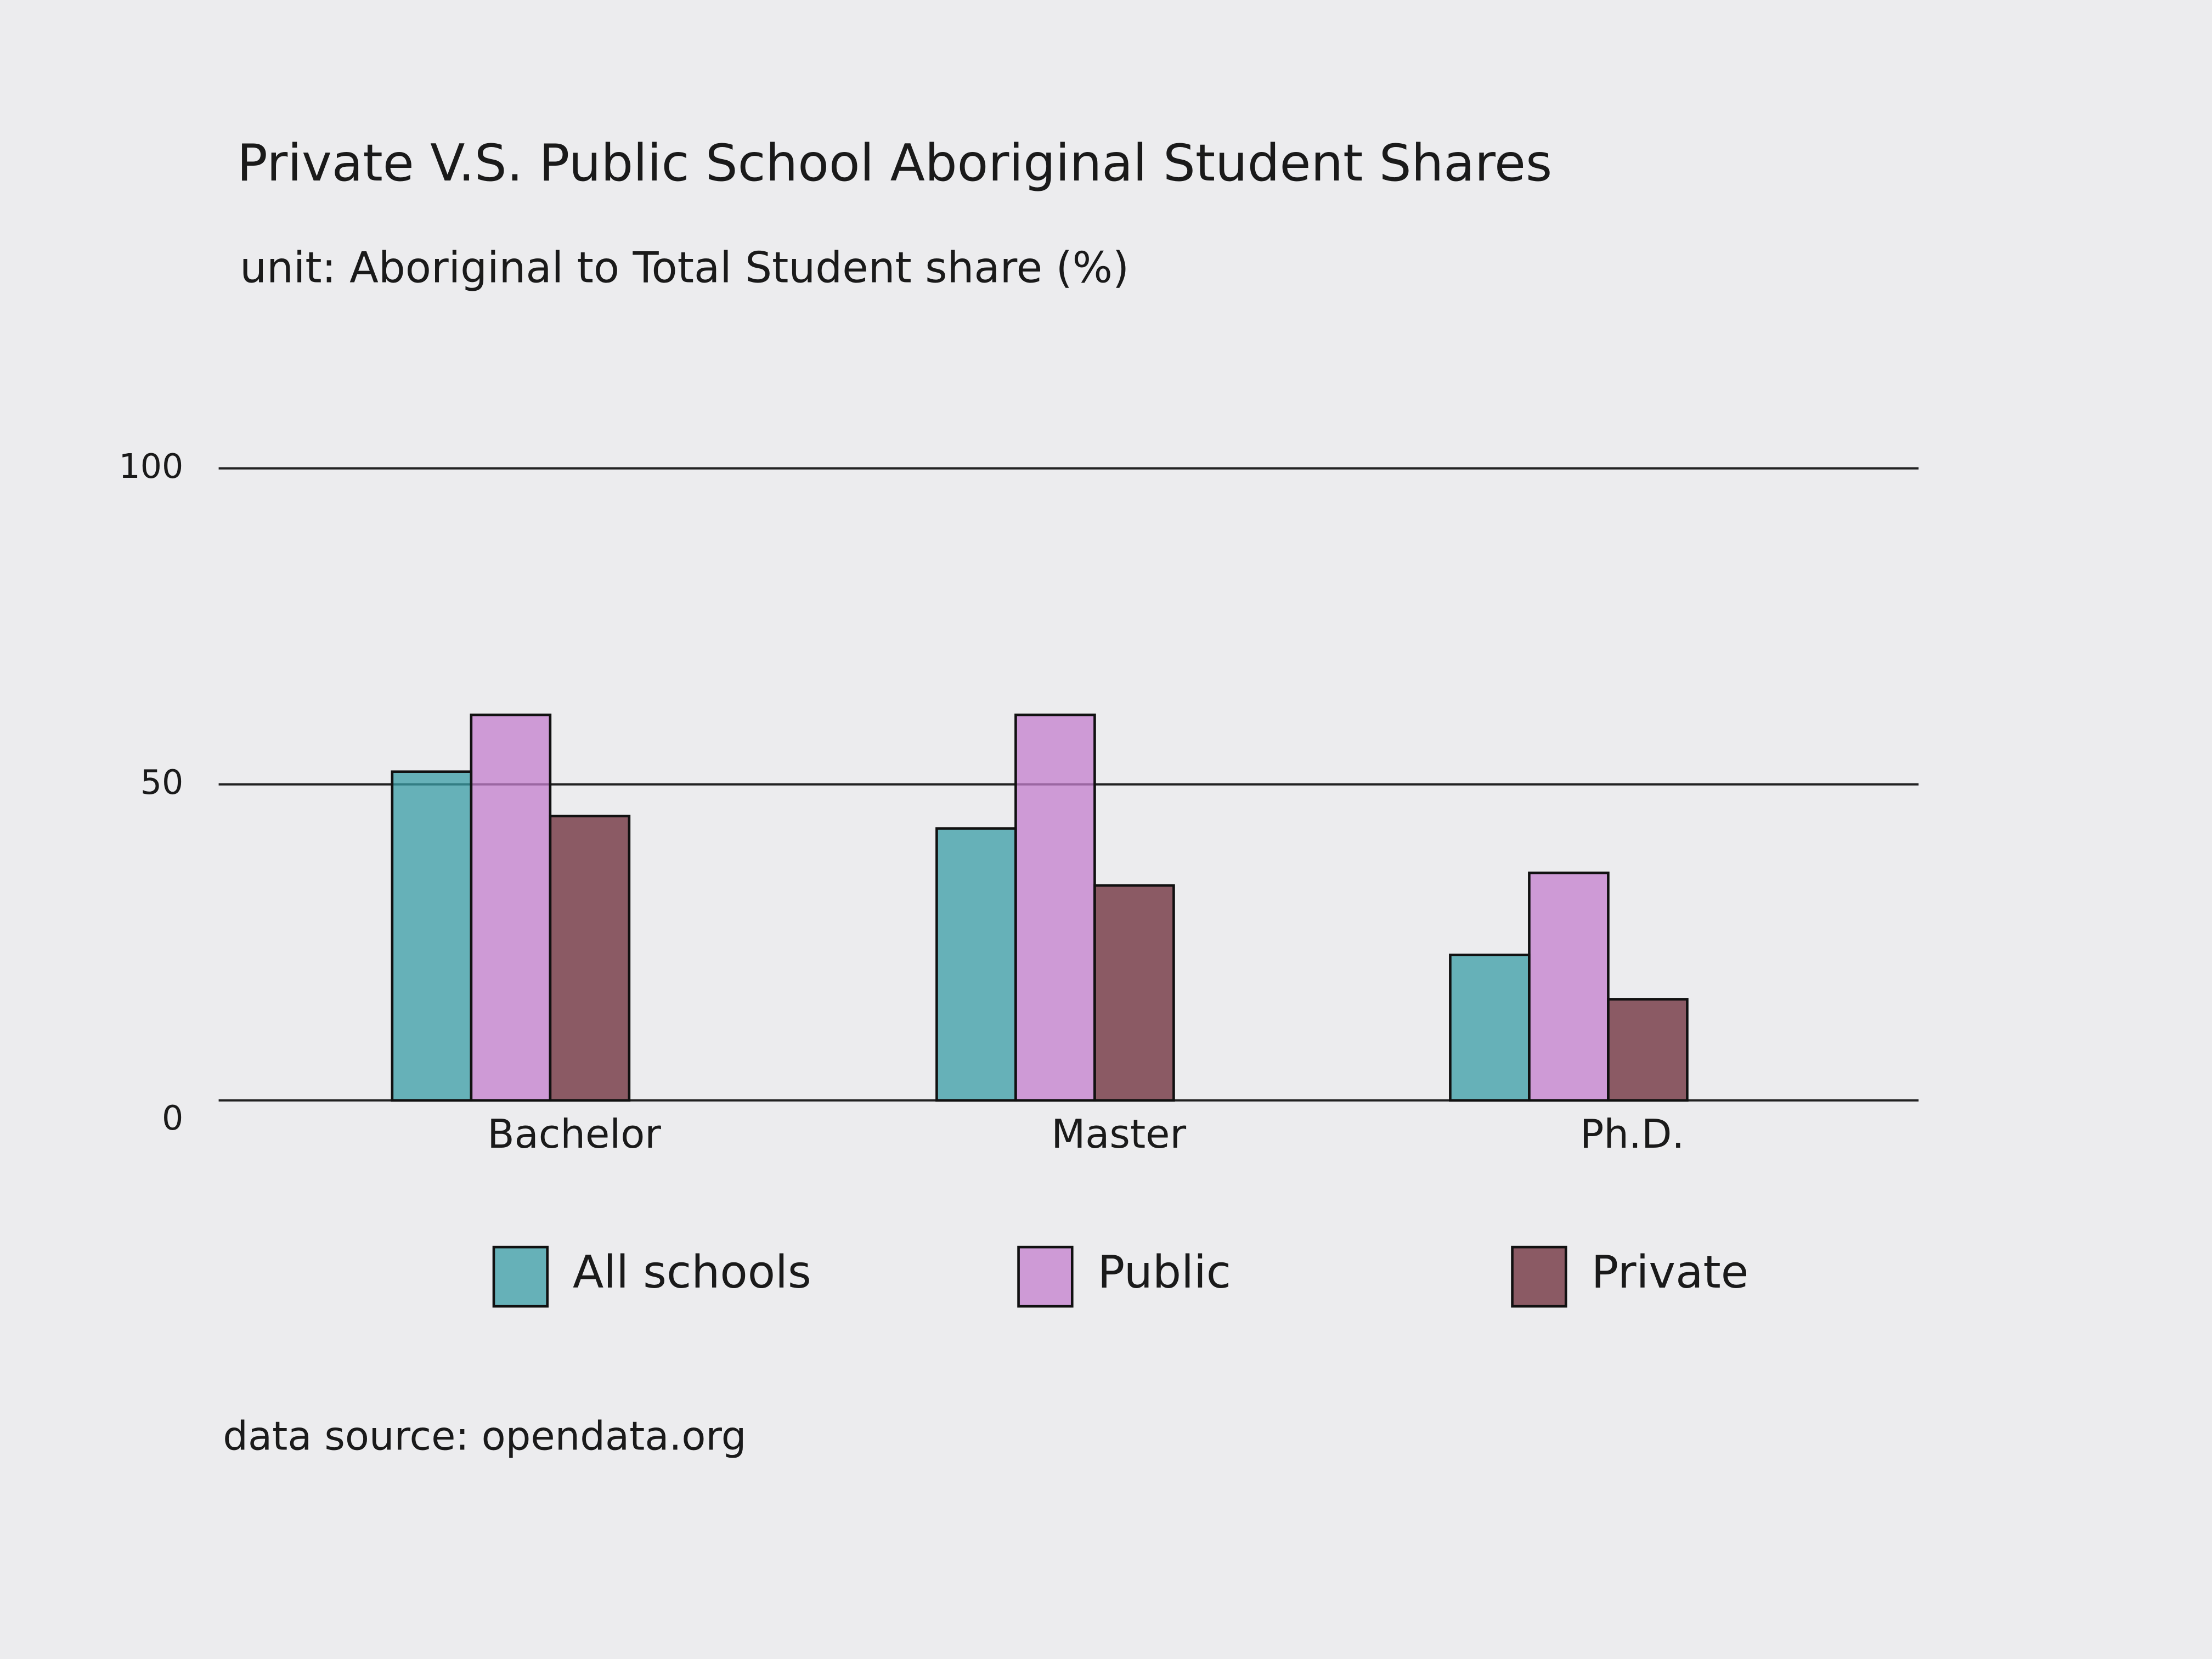  What do you see at coordinates (485, 1436) in the screenshot?
I see `source-note: data source: opendata.org` at bounding box center [485, 1436].